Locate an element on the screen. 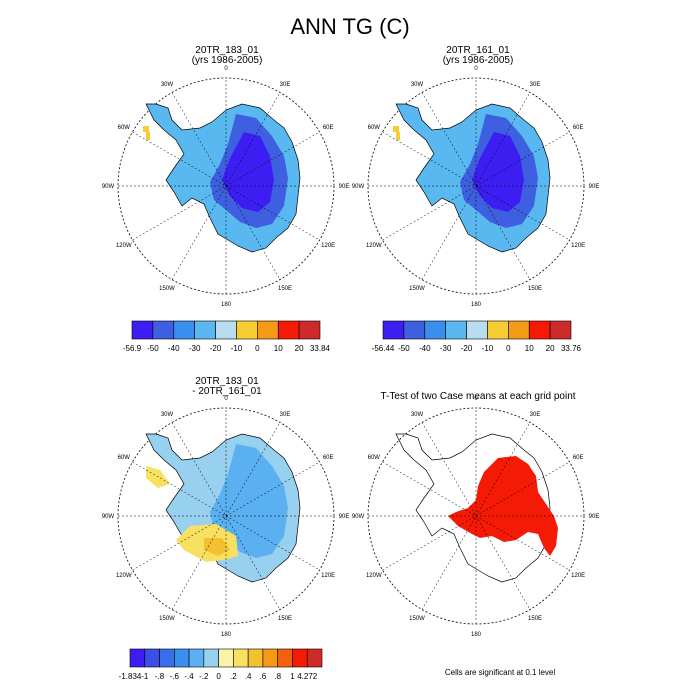  cb1-tick-label: -40 is located at coordinates (174, 348).